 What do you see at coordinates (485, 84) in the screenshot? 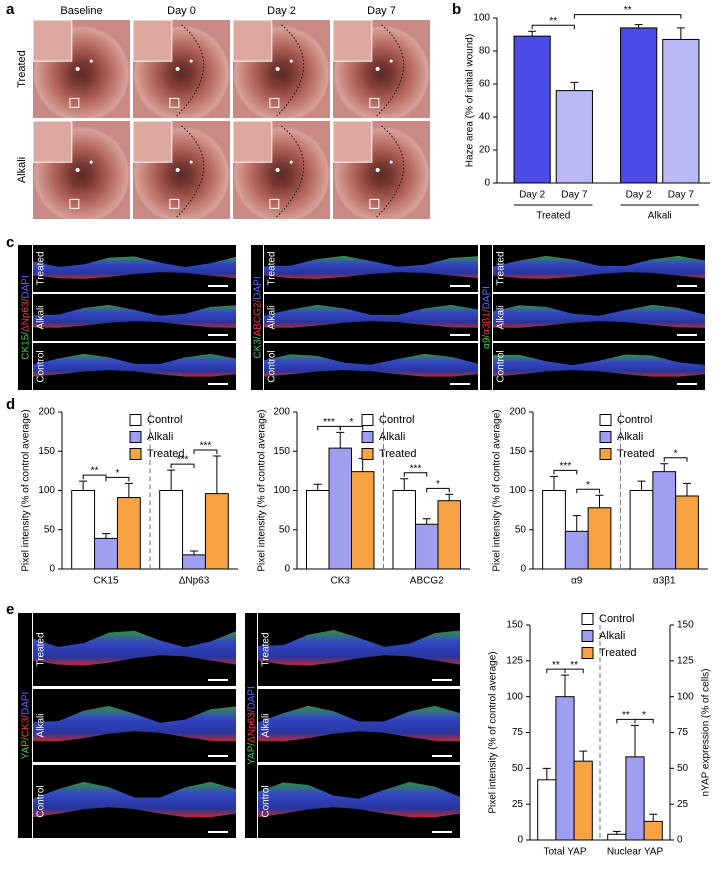
I see `y-tick-label: 60` at bounding box center [485, 84].